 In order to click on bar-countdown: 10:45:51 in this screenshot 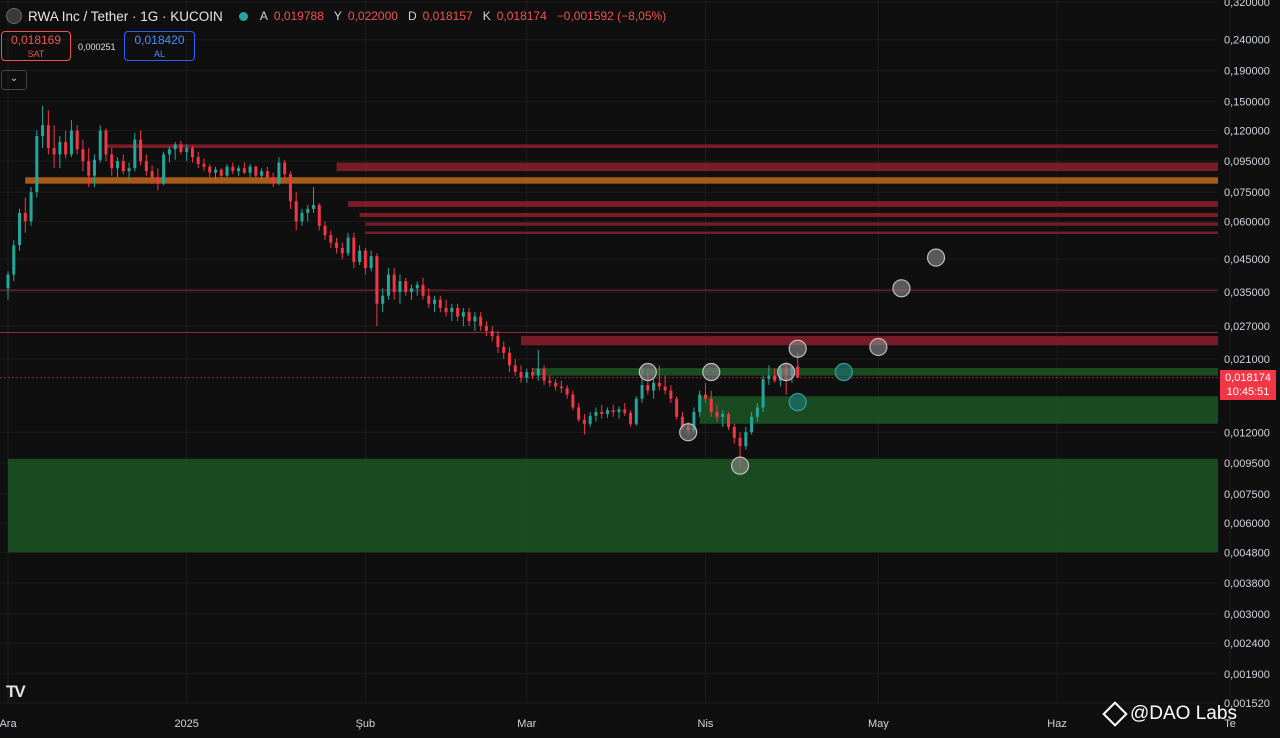, I will do `click(1248, 392)`.